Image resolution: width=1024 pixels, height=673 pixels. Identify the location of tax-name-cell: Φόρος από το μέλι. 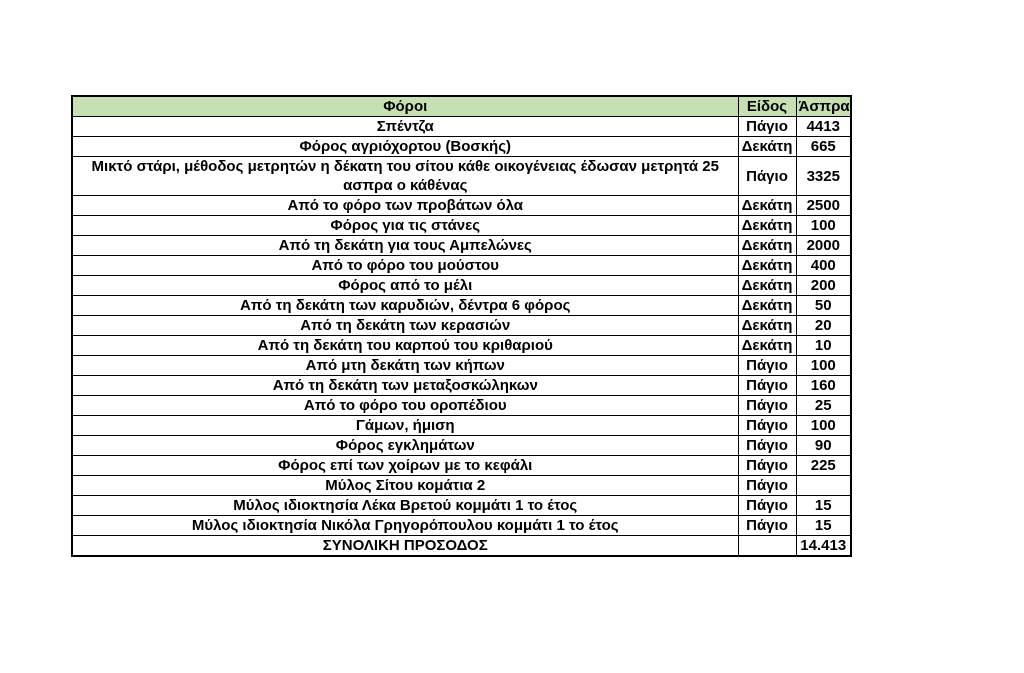
(405, 285).